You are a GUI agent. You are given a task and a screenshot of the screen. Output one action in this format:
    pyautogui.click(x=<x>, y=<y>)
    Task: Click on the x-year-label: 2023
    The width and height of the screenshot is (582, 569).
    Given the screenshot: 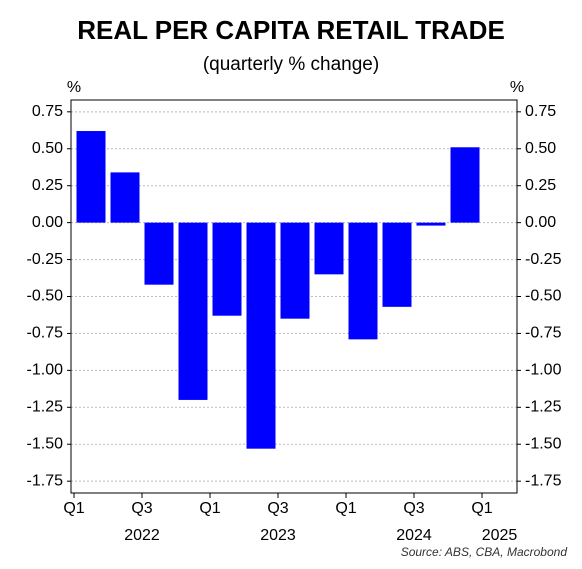 What is the action you would take?
    pyautogui.click(x=278, y=535)
    